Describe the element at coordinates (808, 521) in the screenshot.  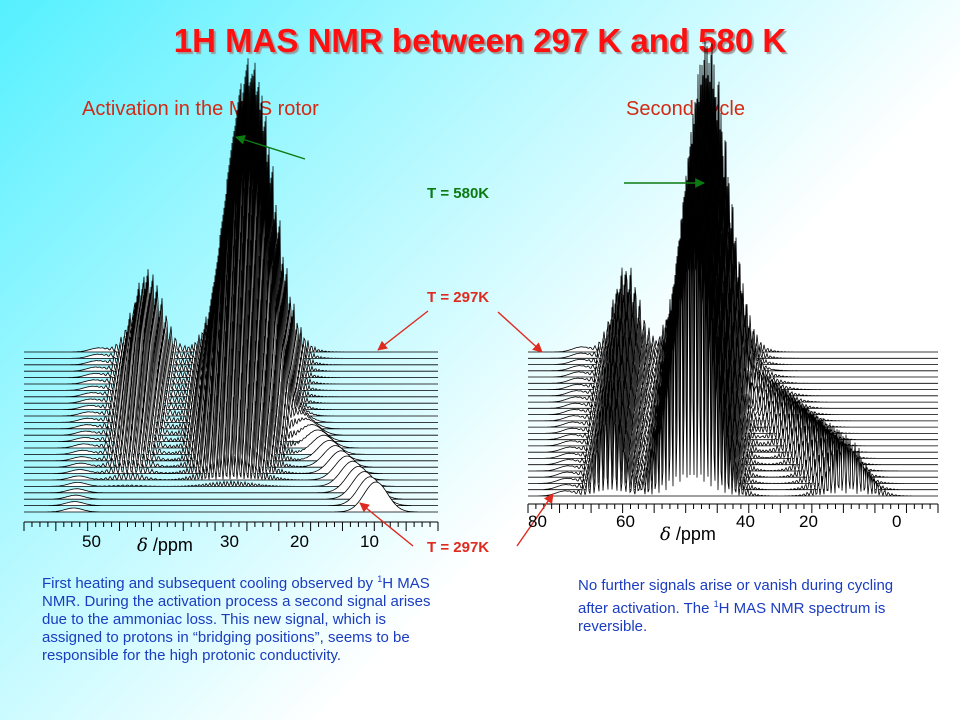
I see `right-tick-label: 20` at that location.